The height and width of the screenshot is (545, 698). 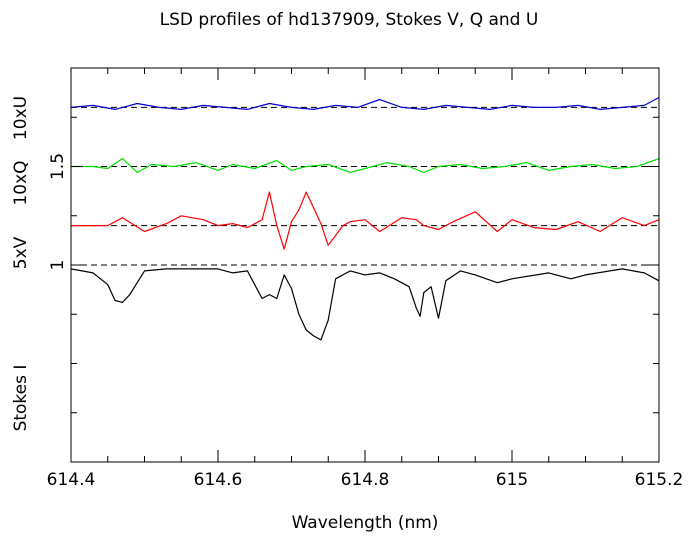 I want to click on x-tick-label: 614.6, so click(x=218, y=480).